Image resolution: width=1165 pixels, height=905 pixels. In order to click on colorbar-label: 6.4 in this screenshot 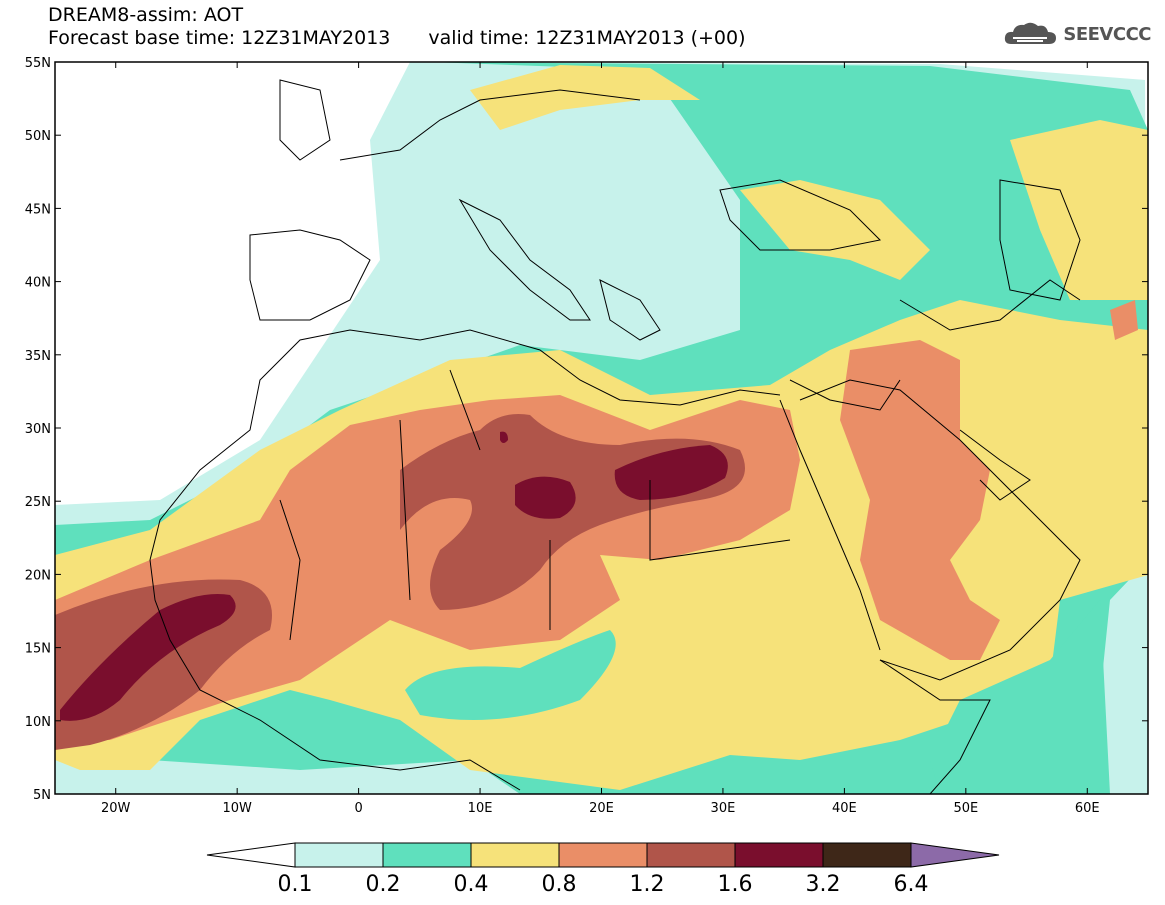, I will do `click(911, 884)`.